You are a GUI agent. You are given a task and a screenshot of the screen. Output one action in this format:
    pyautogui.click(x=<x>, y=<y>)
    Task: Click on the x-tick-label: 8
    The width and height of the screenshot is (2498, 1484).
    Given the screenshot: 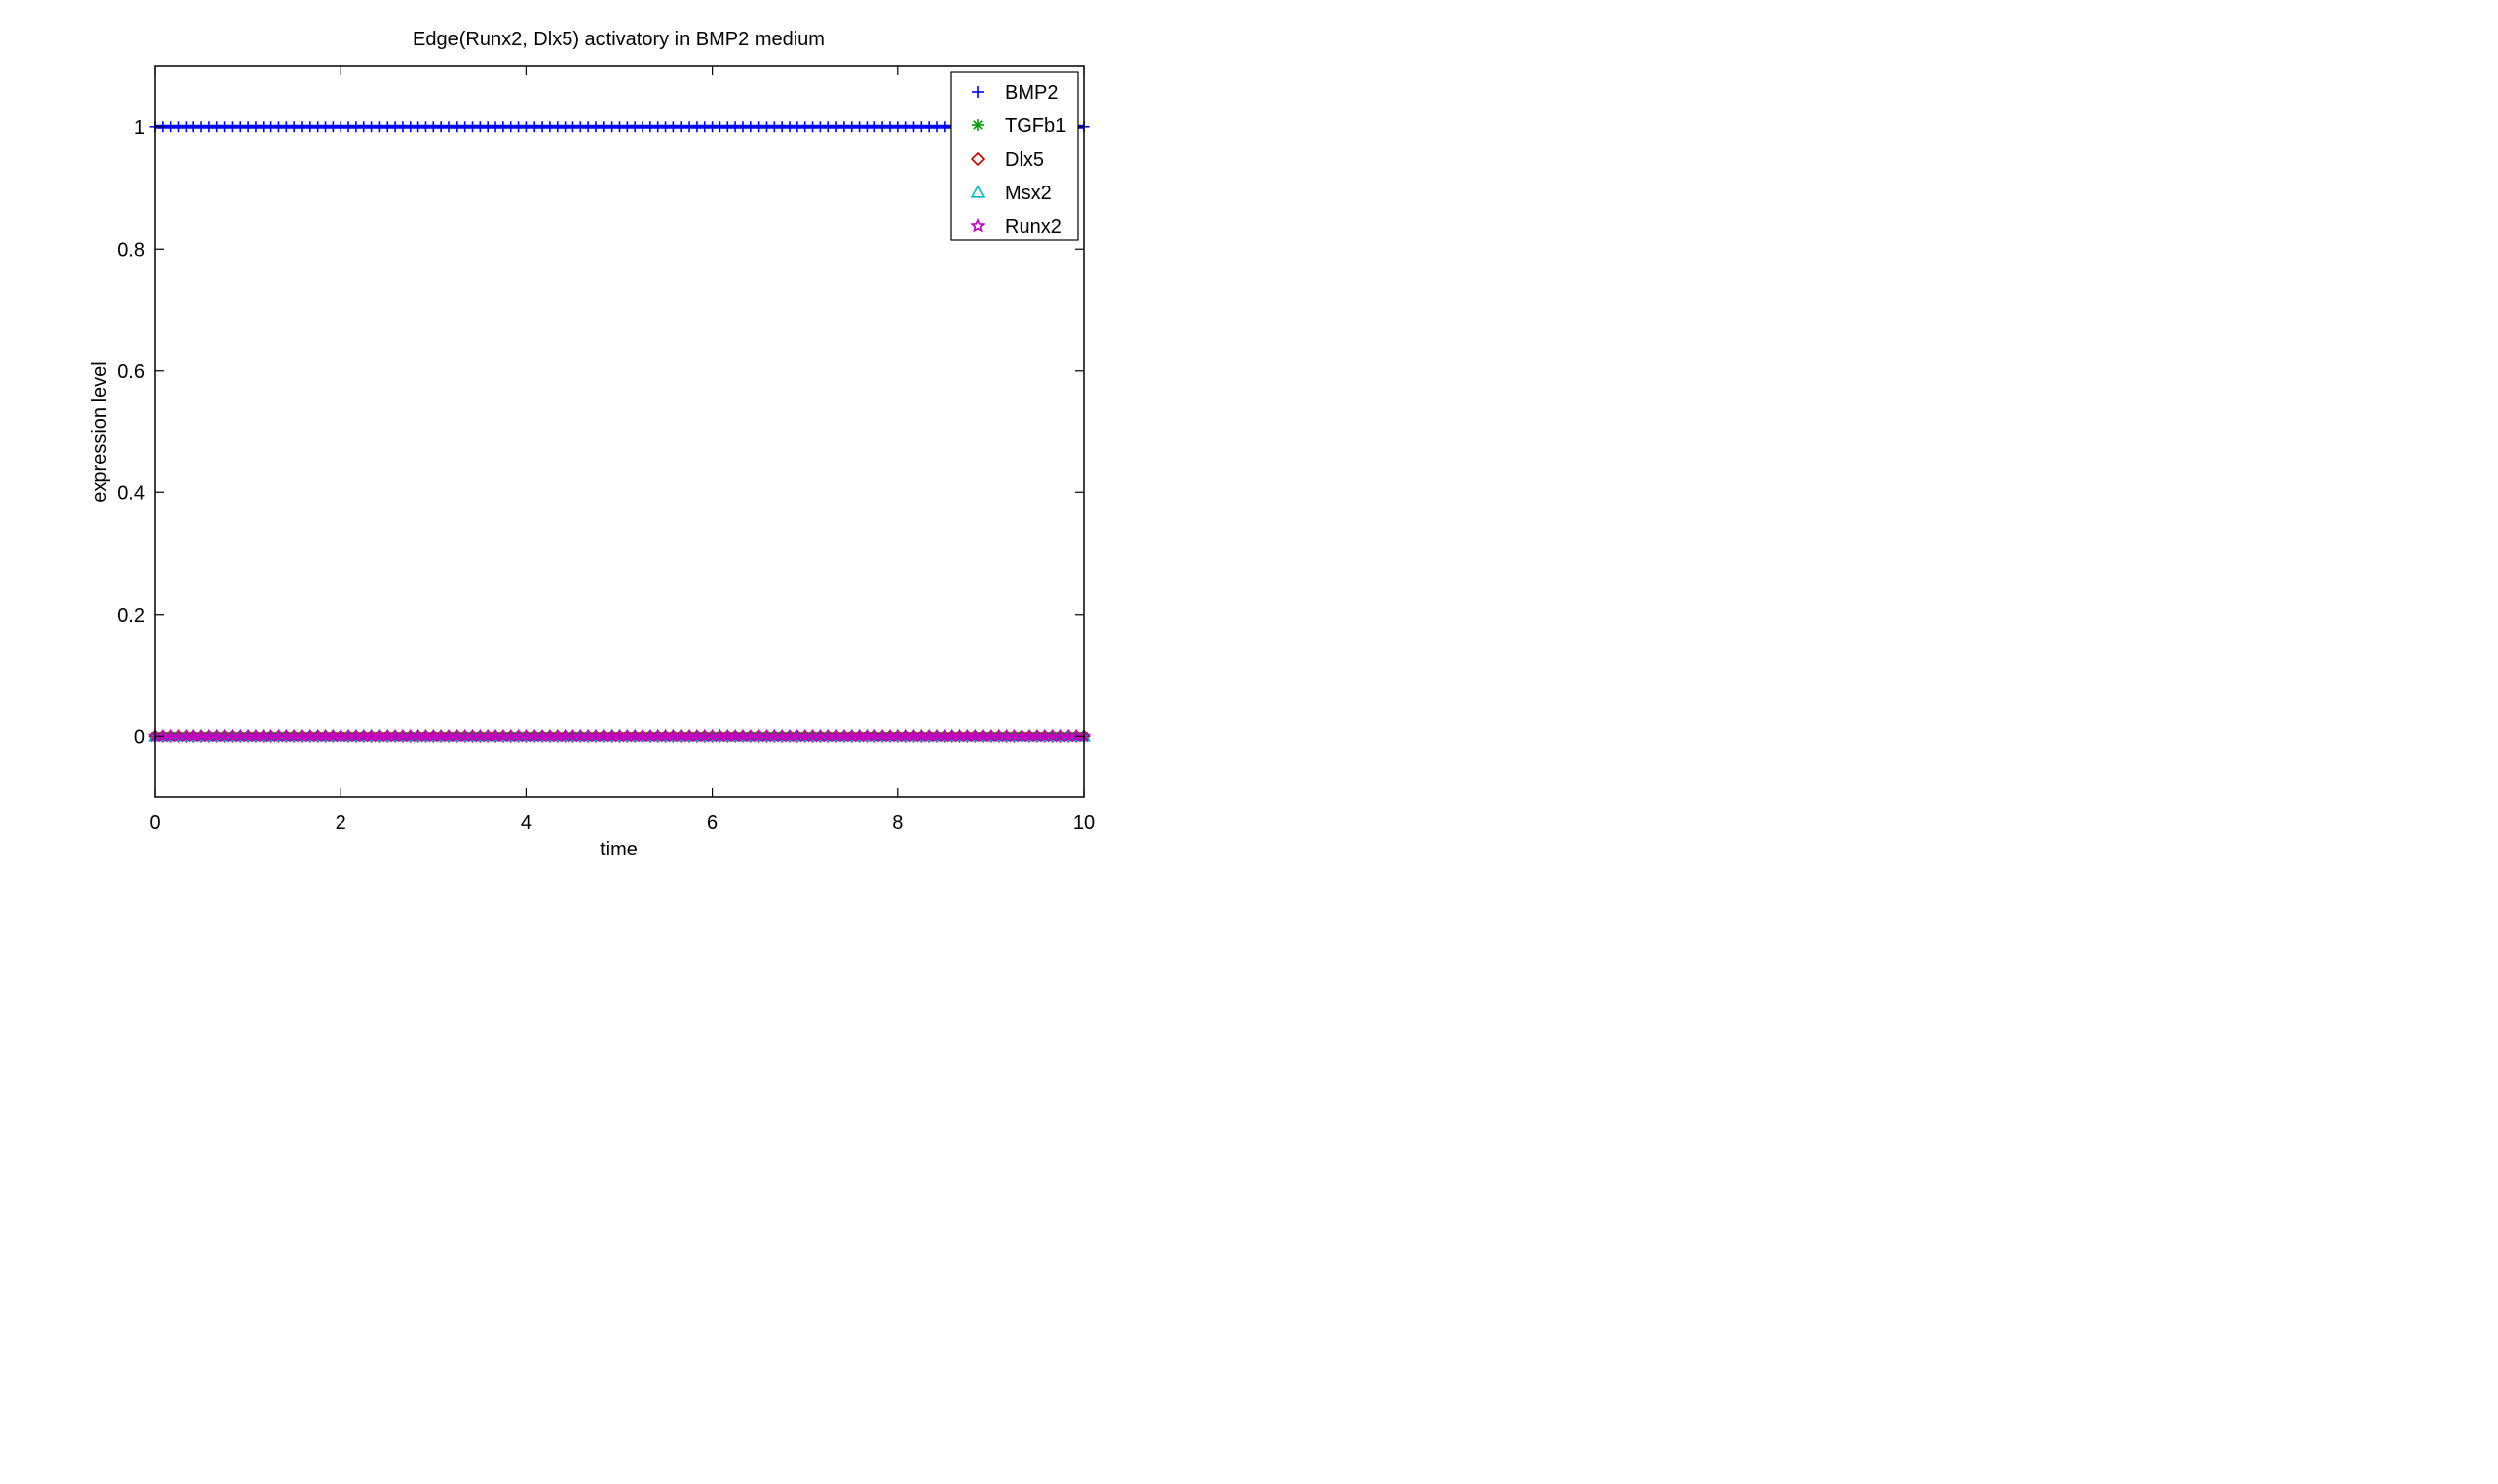 What is the action you would take?
    pyautogui.click(x=898, y=823)
    